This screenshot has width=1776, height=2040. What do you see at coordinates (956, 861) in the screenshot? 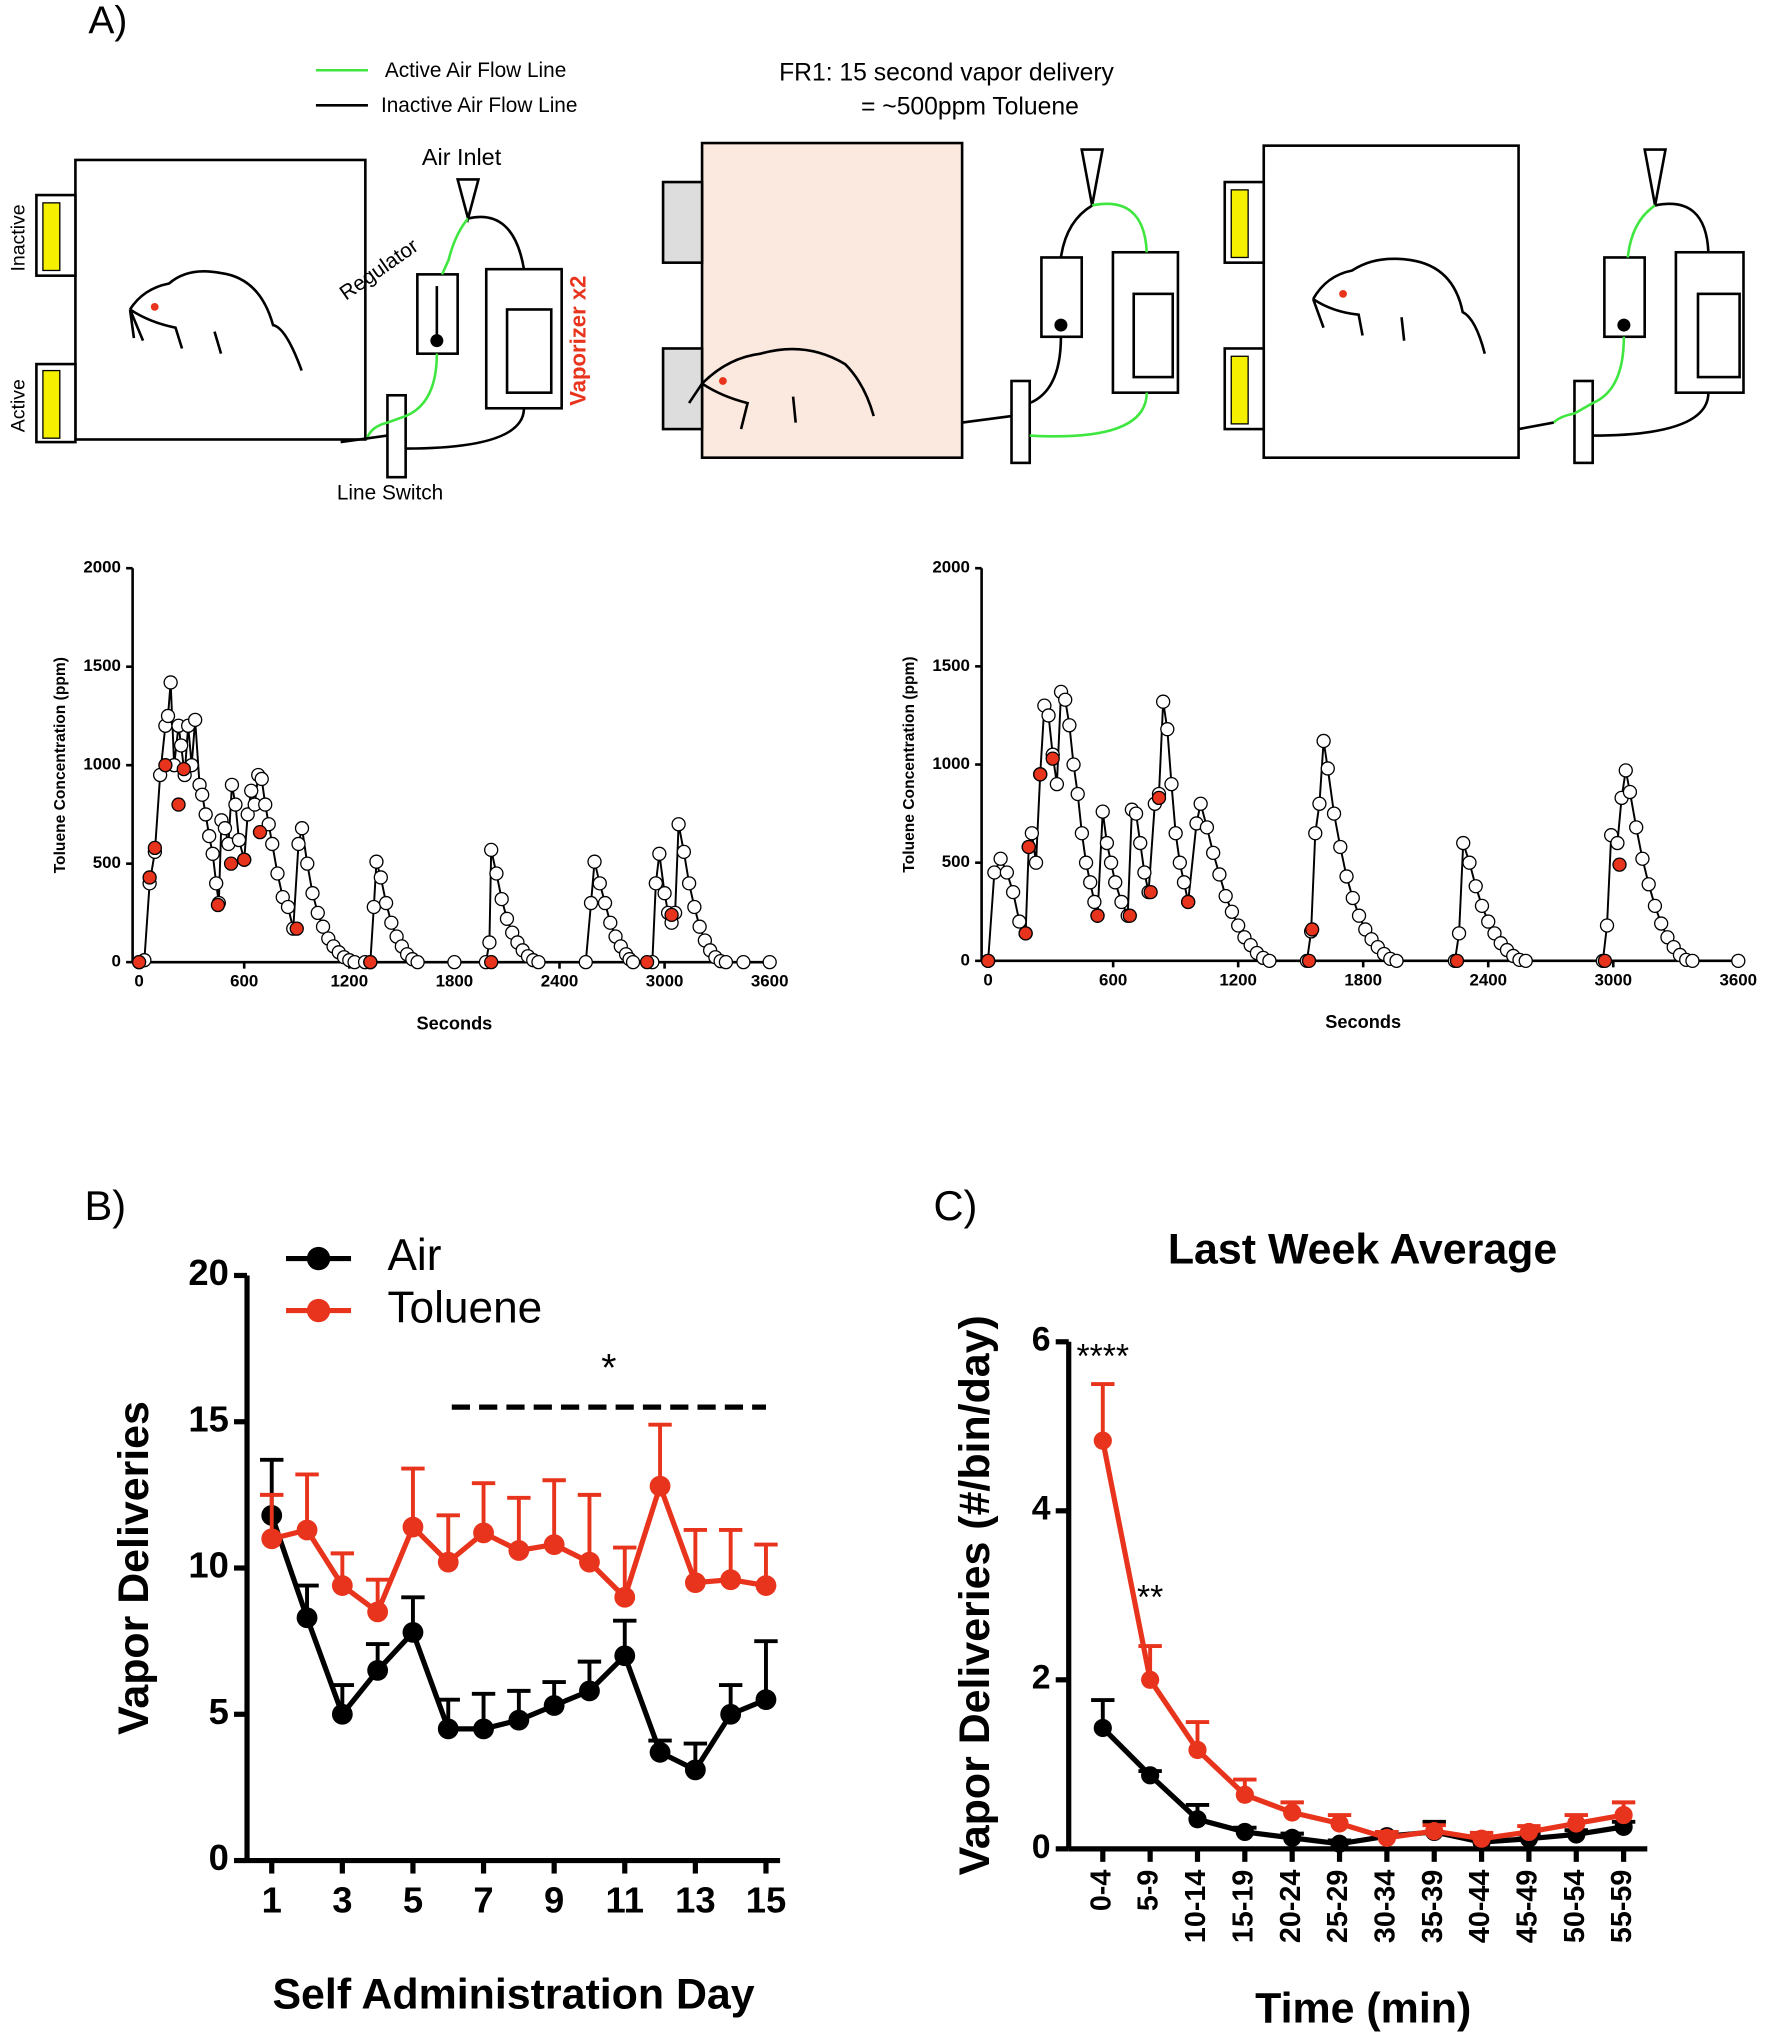
I see `y-tick-label: 500` at bounding box center [956, 861].